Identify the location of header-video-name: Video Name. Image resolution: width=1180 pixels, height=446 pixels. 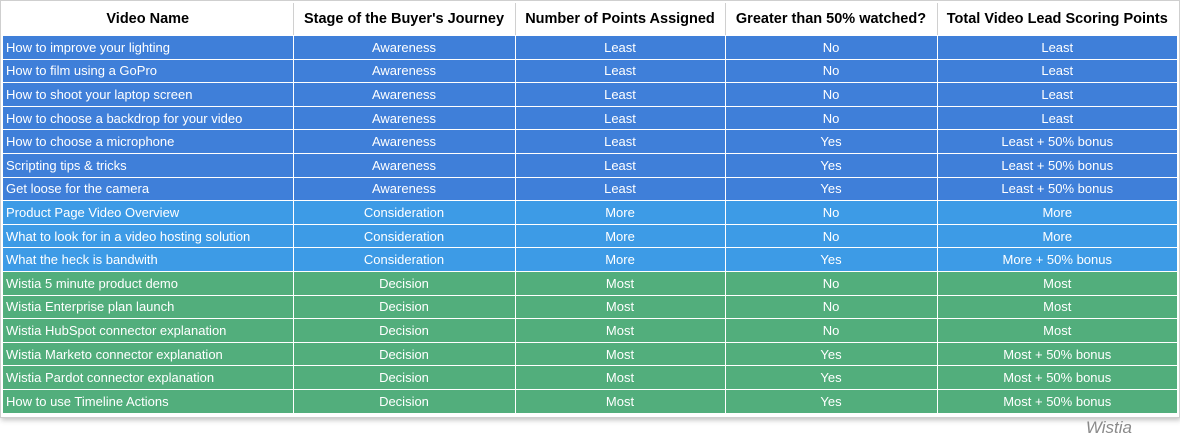
(148, 19).